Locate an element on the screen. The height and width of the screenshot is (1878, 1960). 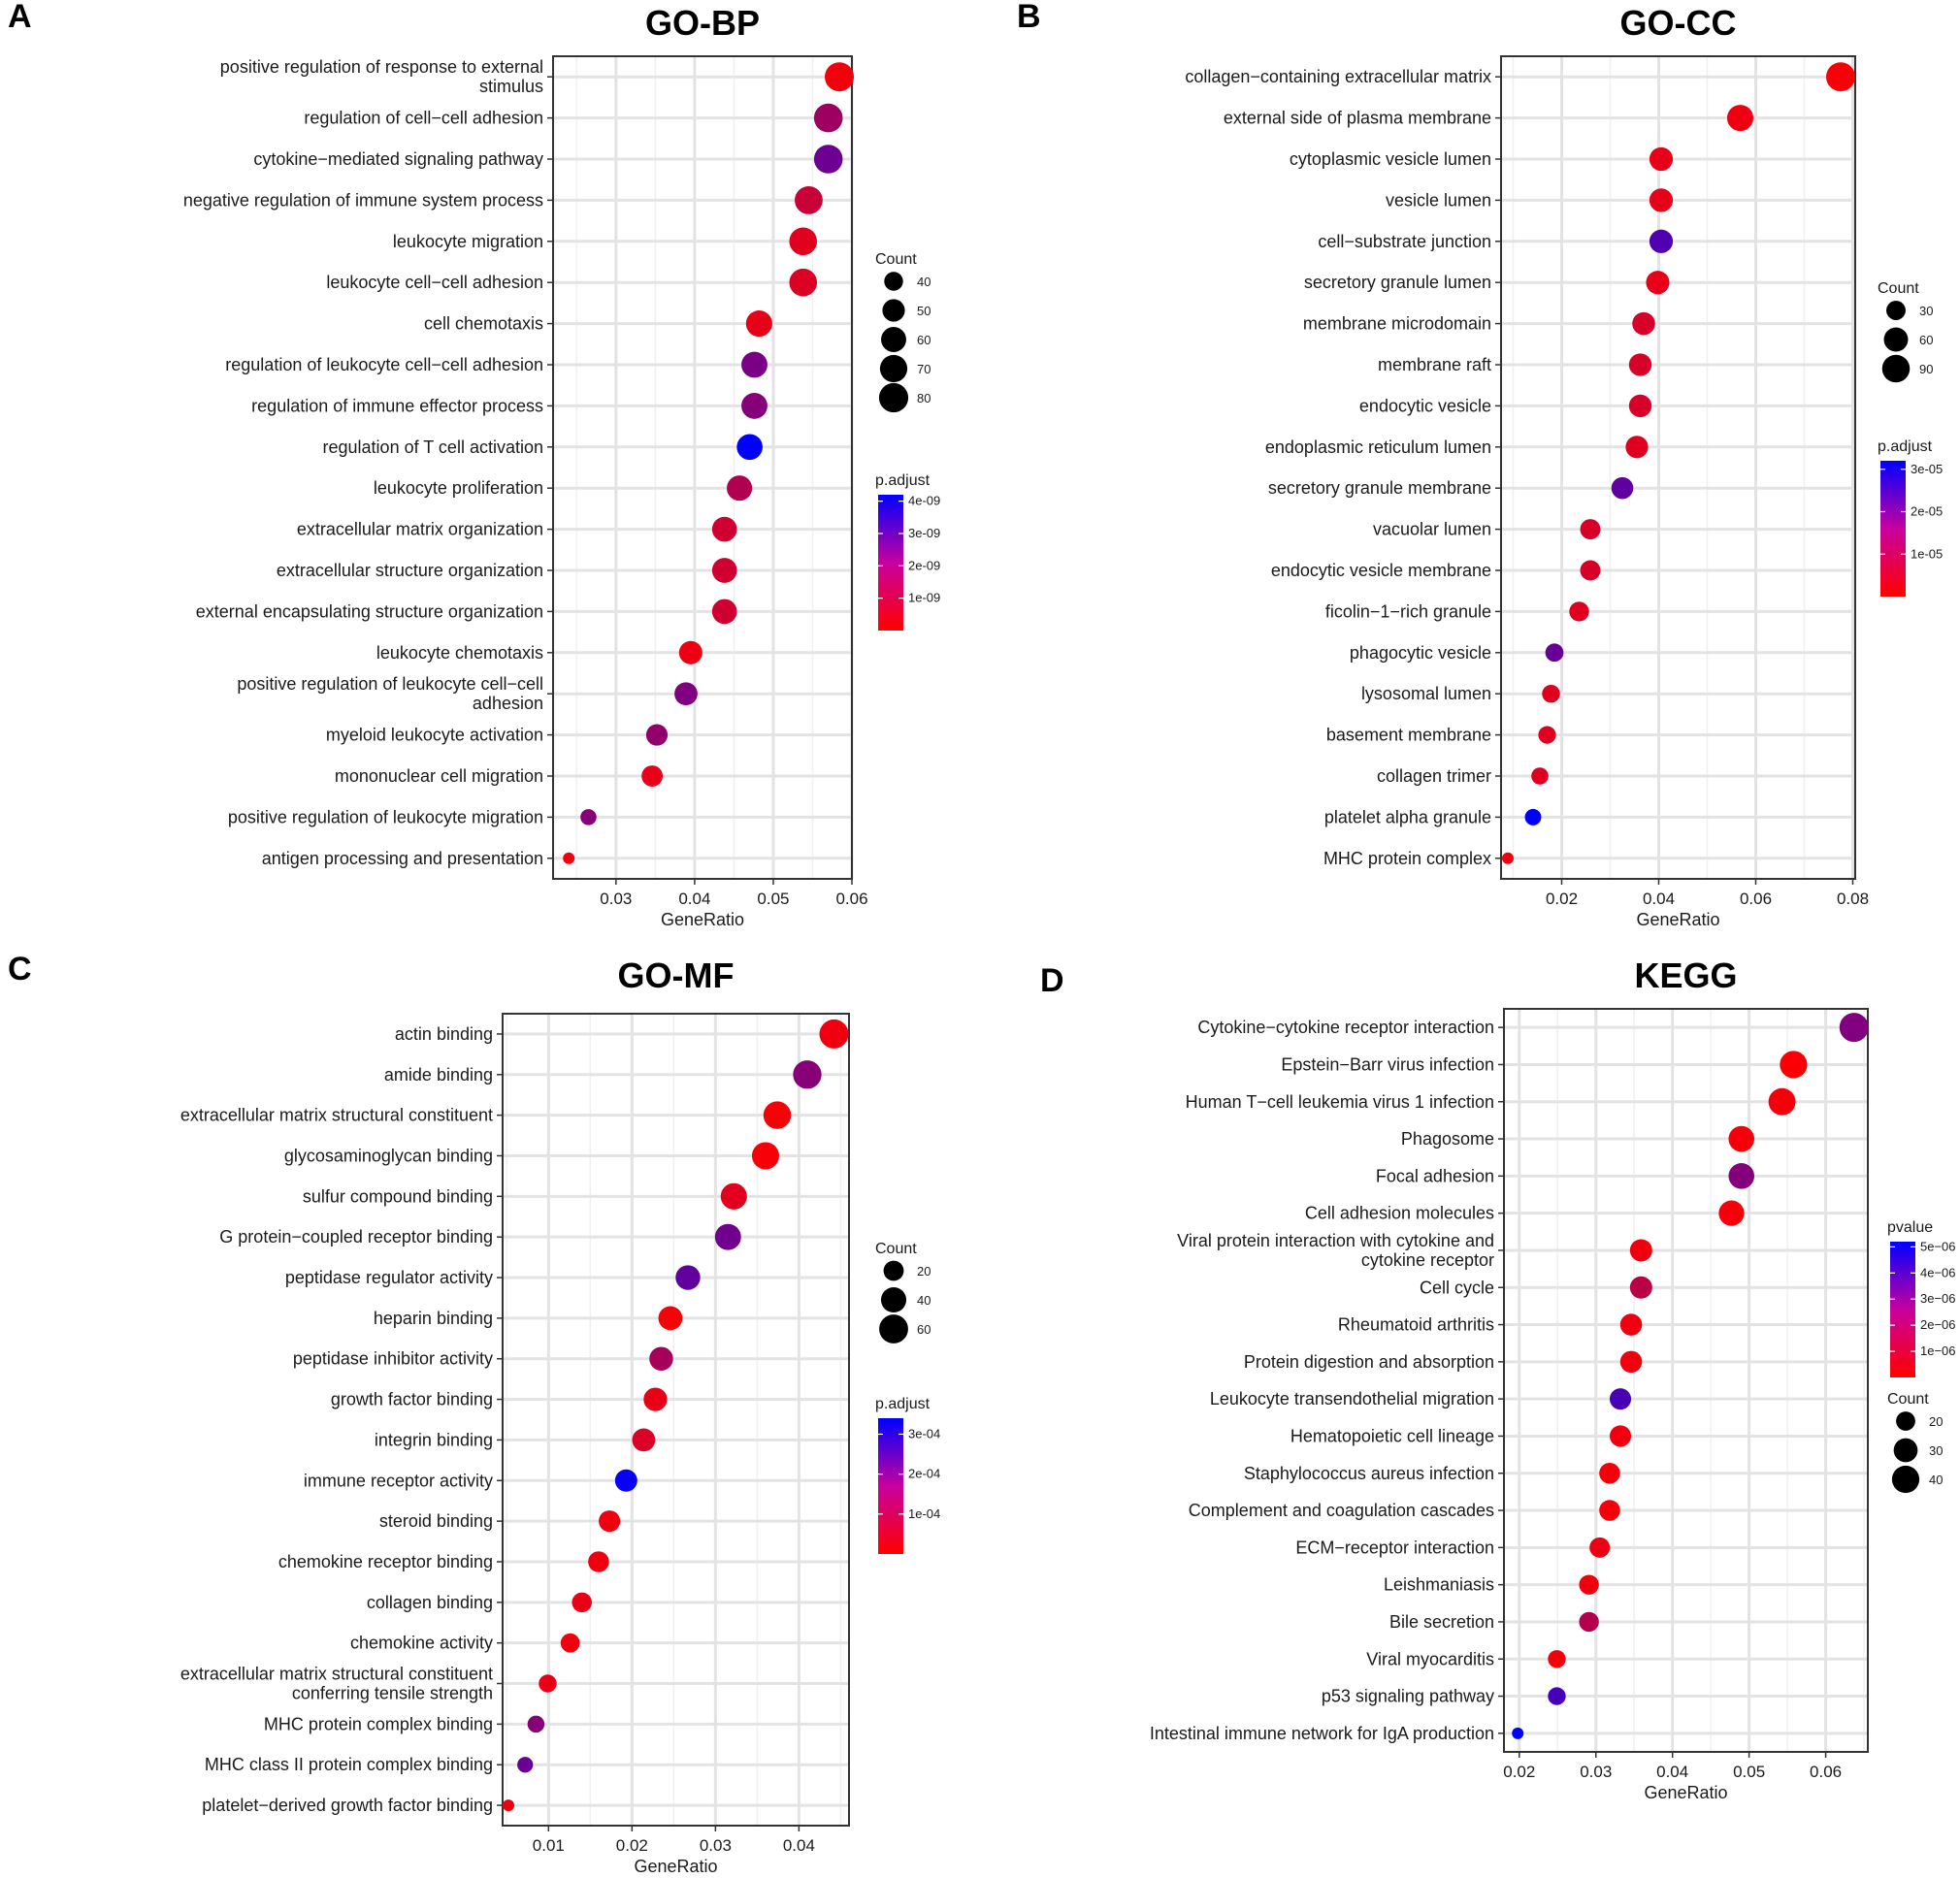
count-legend-label: 50 is located at coordinates (924, 311).